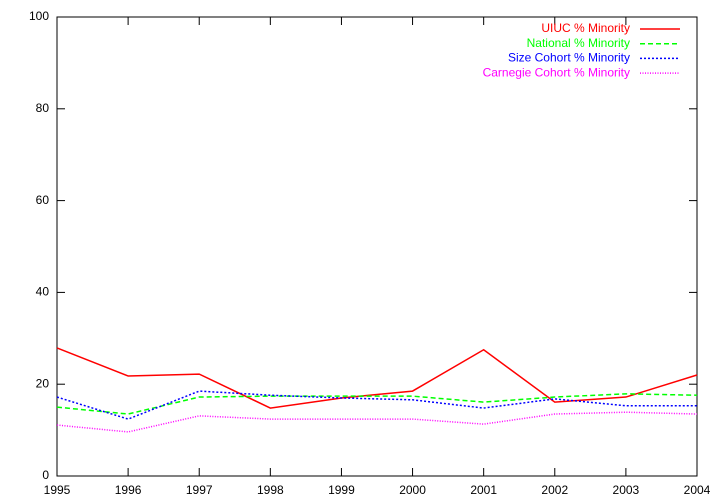 The width and height of the screenshot is (720, 504). Describe the element at coordinates (554, 490) in the screenshot. I see `x-tick-label: 2002` at that location.